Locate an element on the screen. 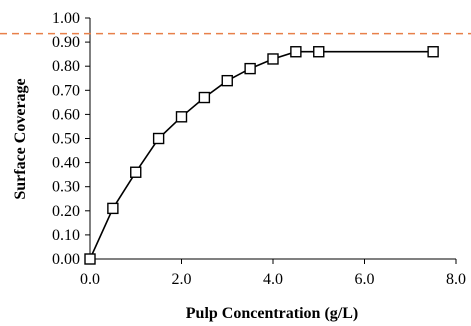 Image resolution: width=471 pixels, height=326 pixels. y-tick-label: 0.80 is located at coordinates (66, 66).